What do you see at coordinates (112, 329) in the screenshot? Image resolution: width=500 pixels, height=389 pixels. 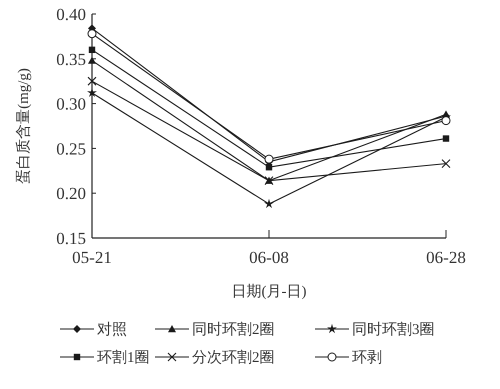 I see `legend-label: 对照` at bounding box center [112, 329].